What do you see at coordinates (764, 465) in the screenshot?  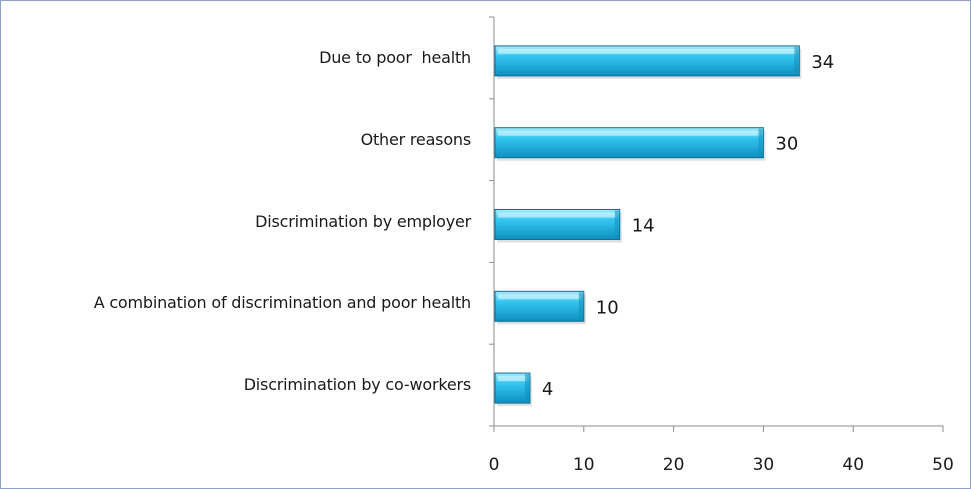 I see `x-tick-label: 30` at bounding box center [764, 465].